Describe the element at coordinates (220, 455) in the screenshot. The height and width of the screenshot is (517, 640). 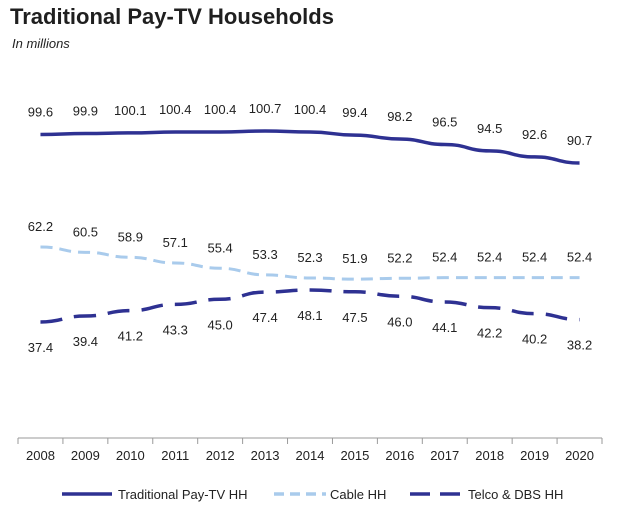
I see `x-tick-label: 2012` at that location.